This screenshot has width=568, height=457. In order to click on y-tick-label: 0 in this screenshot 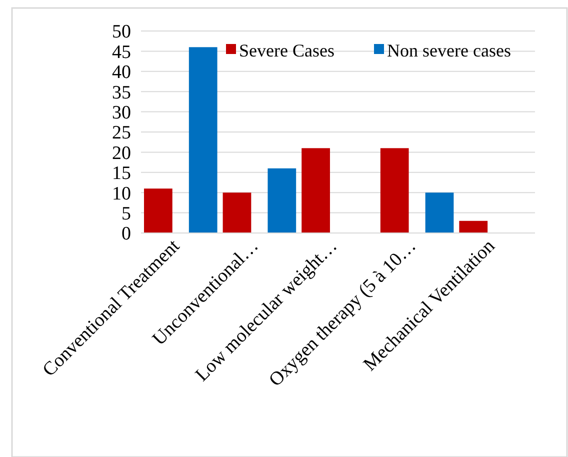, I will do `click(126, 234)`.